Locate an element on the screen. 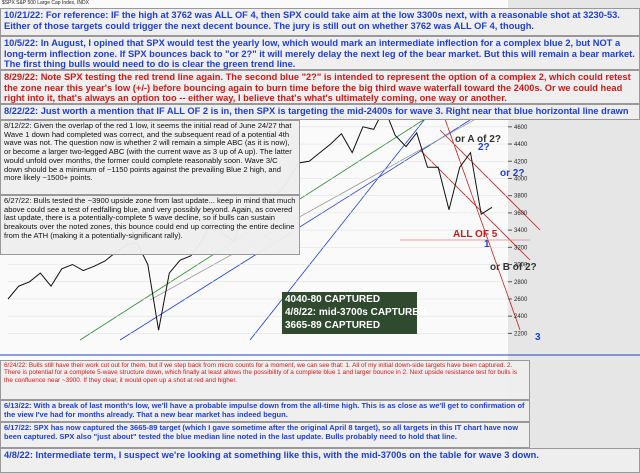 This screenshot has height=473, width=640. y-tick-label: 2600 is located at coordinates (521, 300).